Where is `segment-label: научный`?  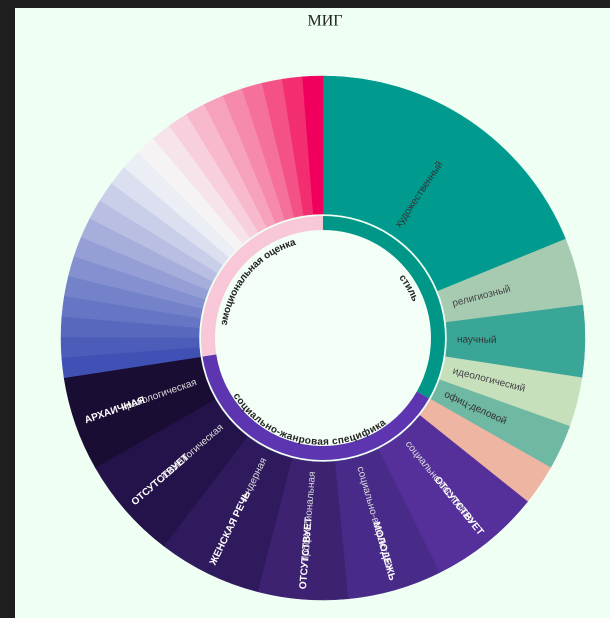
segment-label: научный is located at coordinates (477, 340).